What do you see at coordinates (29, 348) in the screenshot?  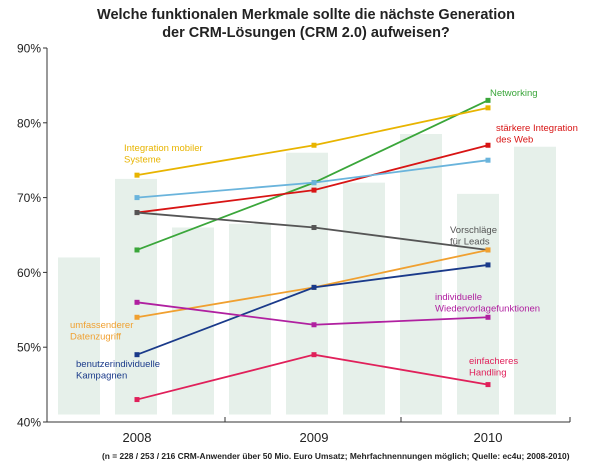 I see `y-tick-label: 50%` at bounding box center [29, 348].